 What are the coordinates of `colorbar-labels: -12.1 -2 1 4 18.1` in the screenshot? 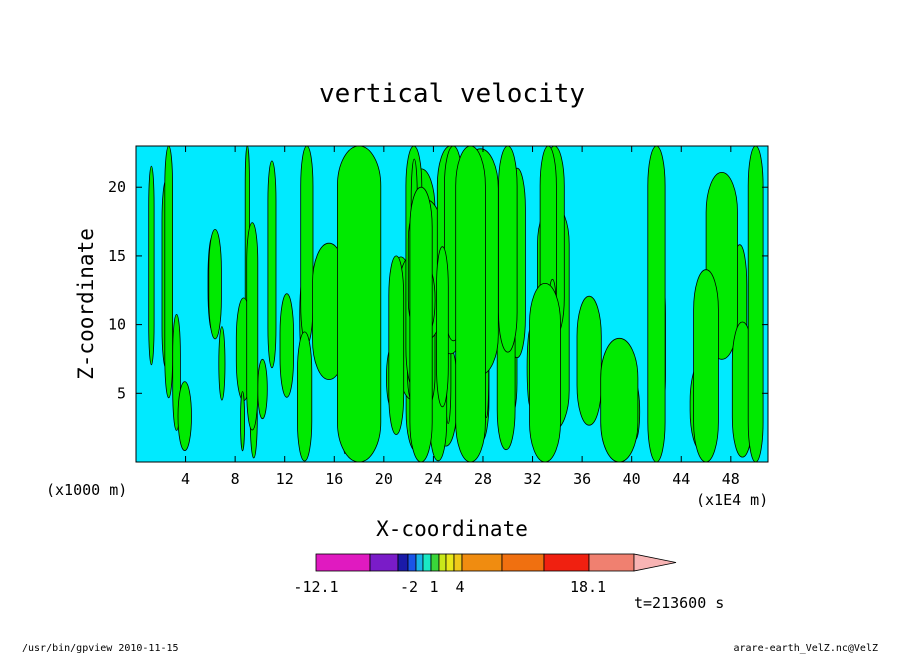 It's located at (449, 587).